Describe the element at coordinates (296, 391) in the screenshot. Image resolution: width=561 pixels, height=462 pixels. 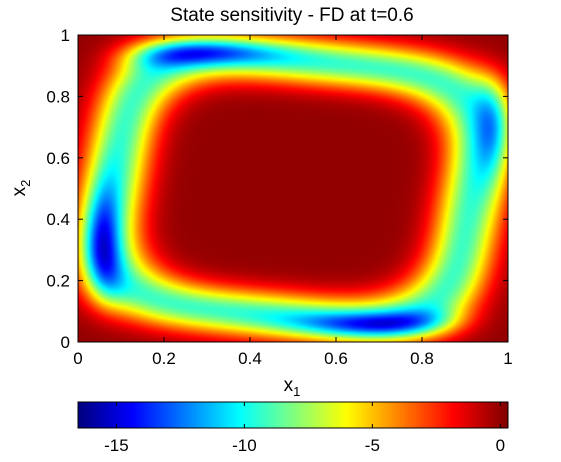
I see `x-axis-label-subscript: 1` at that location.